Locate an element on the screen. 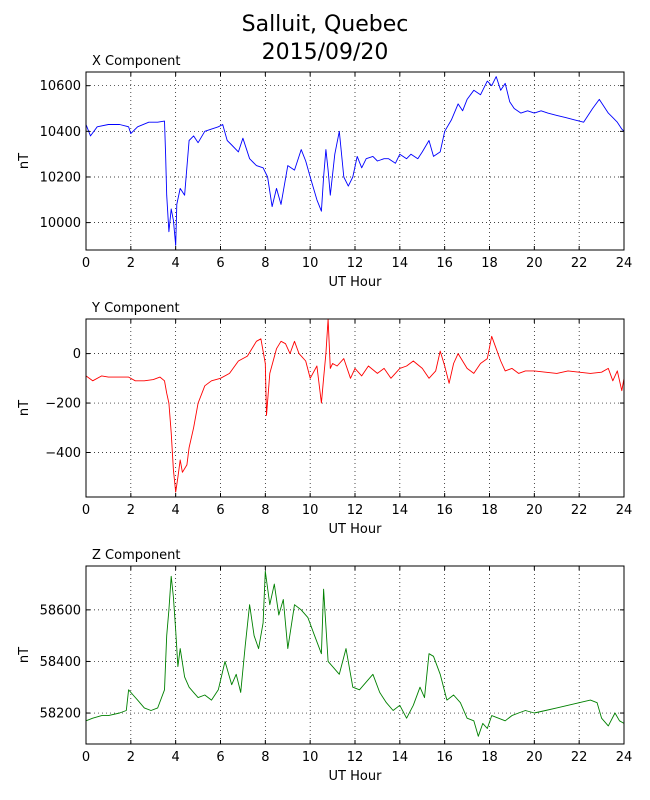  figure-title-line-1: Salluit, Quebec is located at coordinates (325, 24).